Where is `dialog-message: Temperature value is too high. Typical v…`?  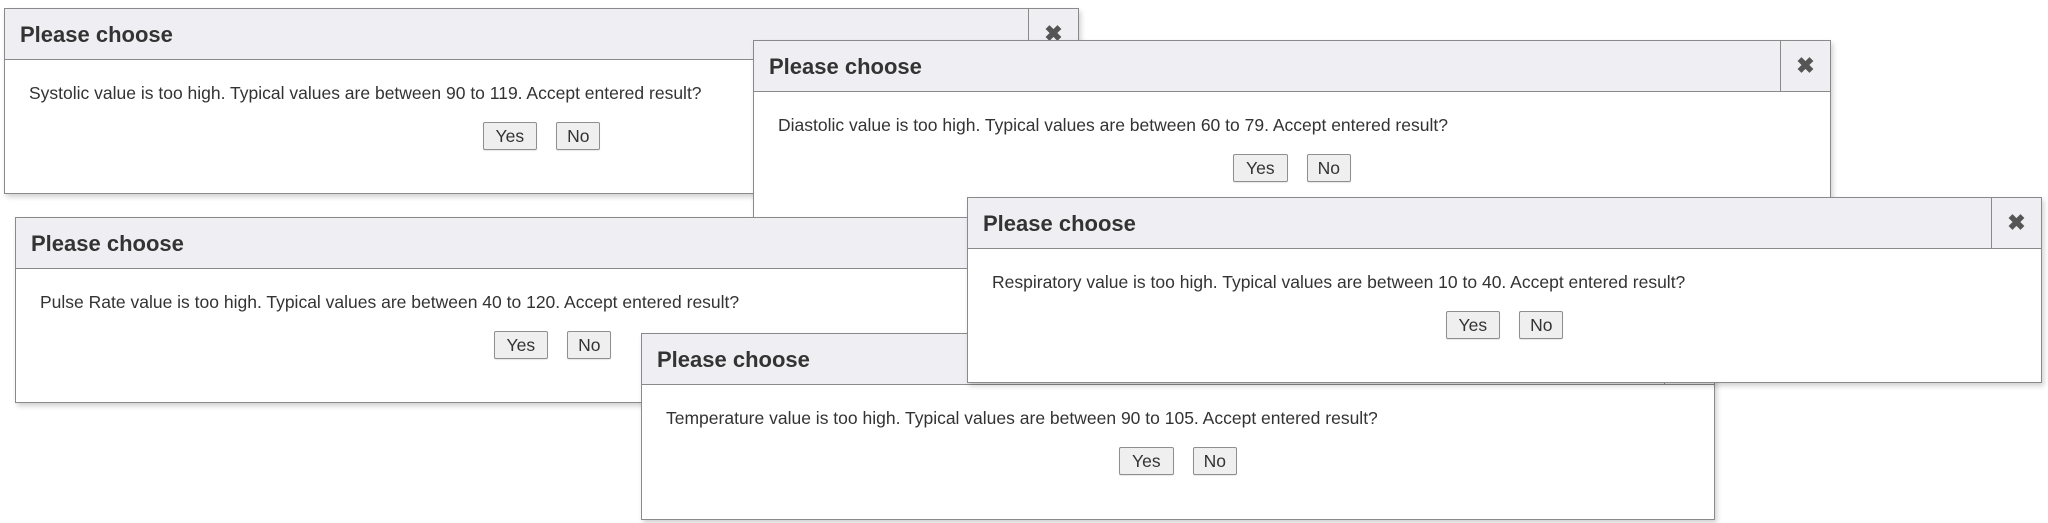 dialog-message: Temperature value is too high. Typical v… is located at coordinates (1022, 418).